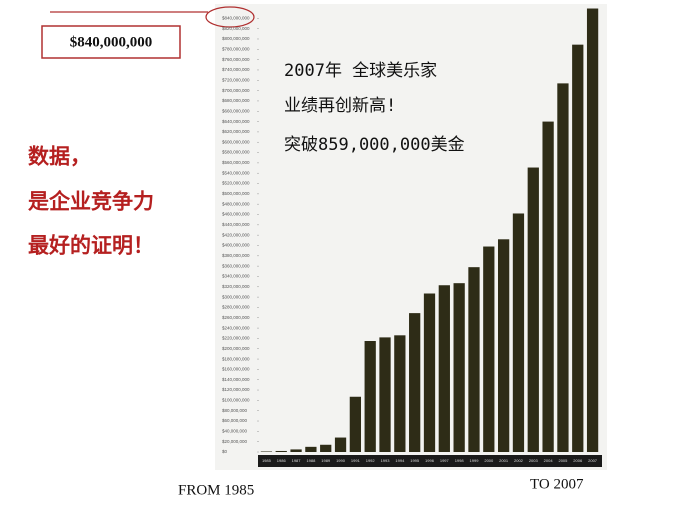  I want to click on y-tick-label: $300,000,000, so click(236, 296).